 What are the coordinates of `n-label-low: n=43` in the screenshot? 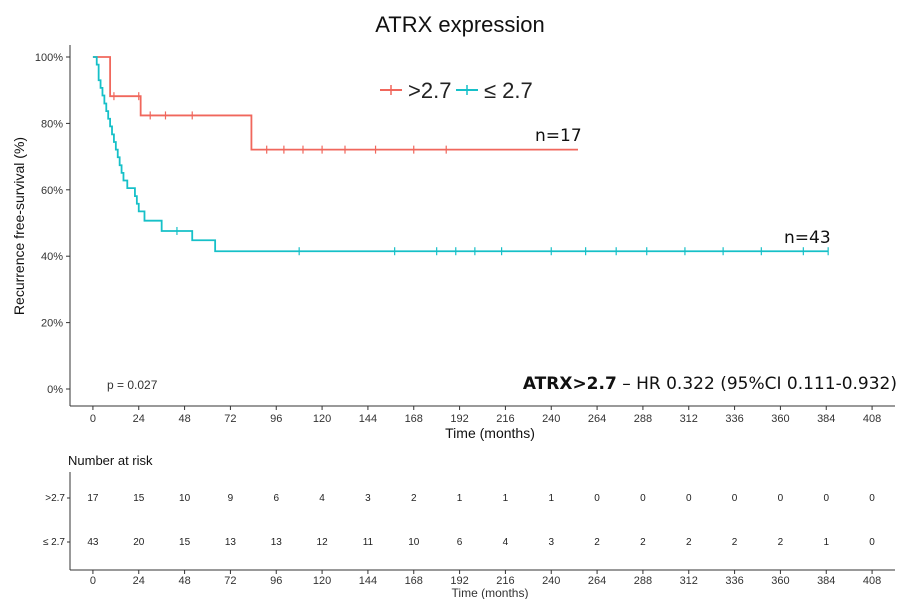 It's located at (807, 238).